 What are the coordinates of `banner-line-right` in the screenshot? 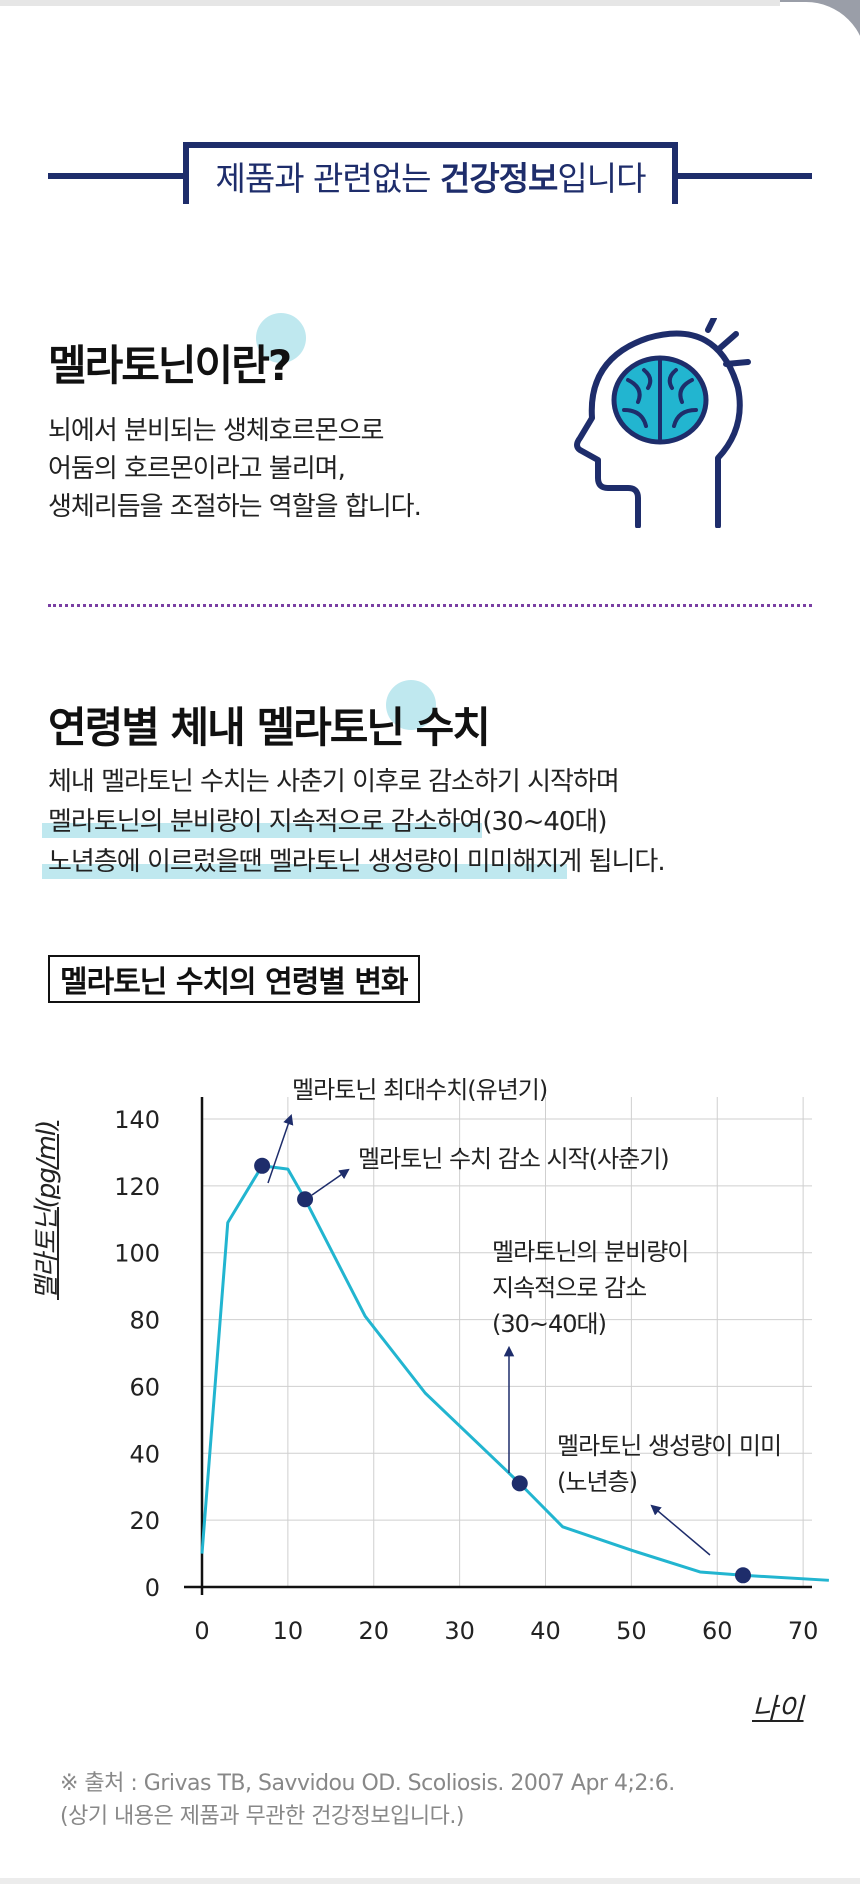 It's located at (743, 176).